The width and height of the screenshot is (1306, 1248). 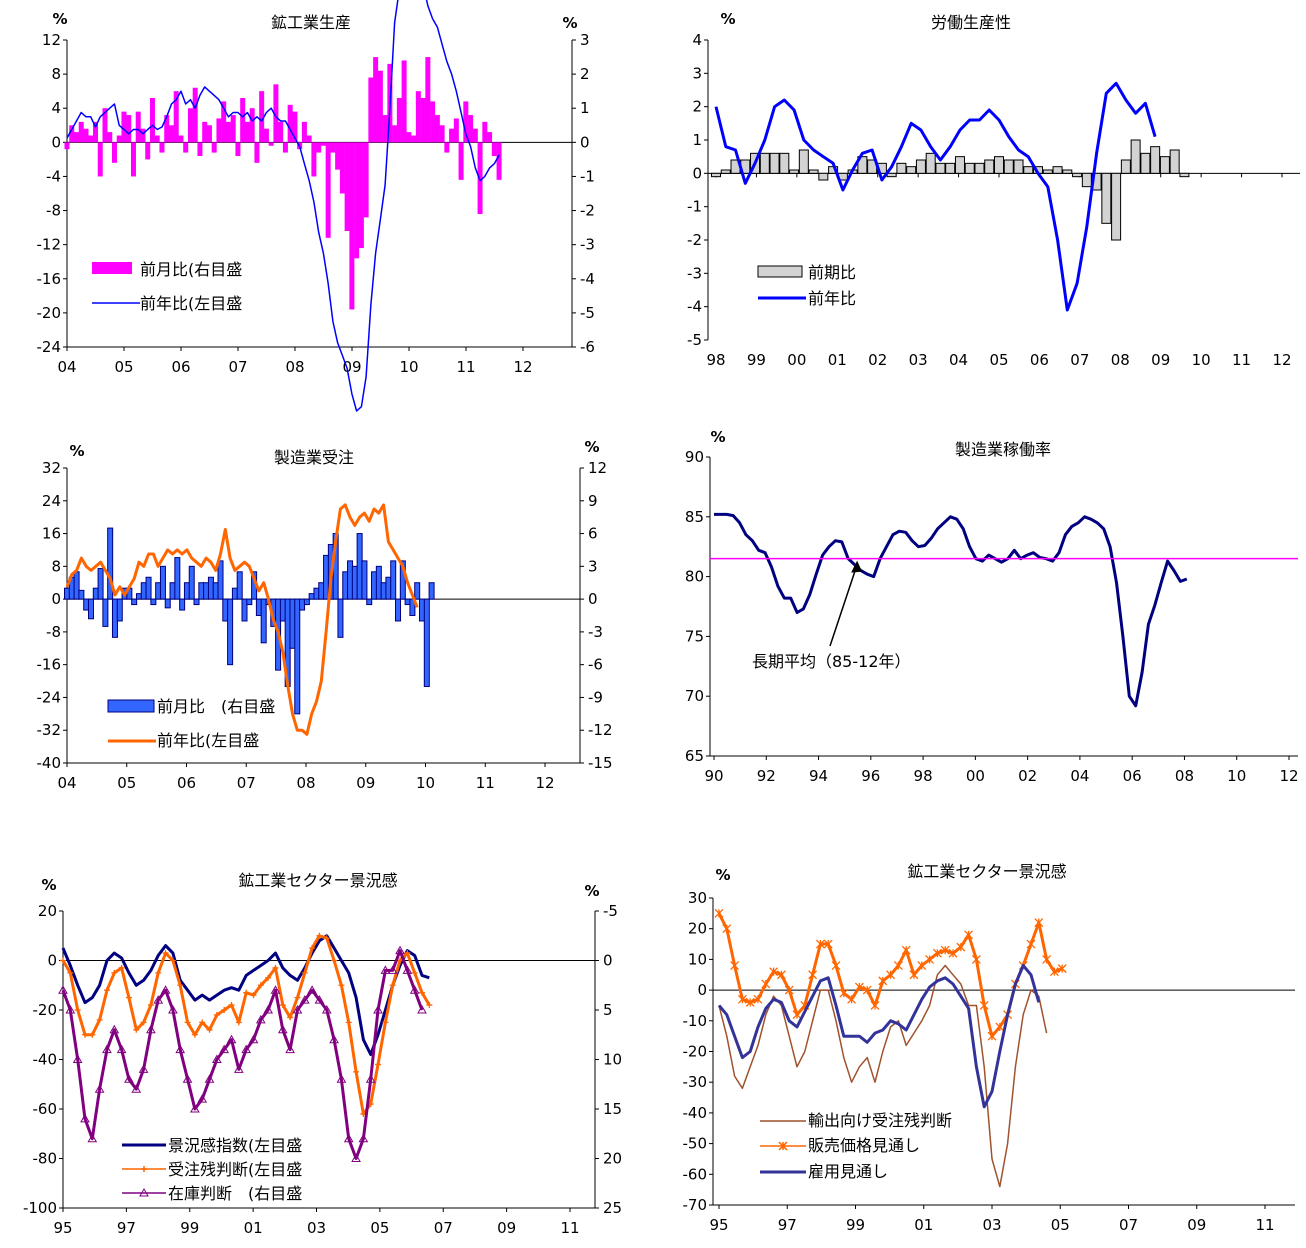 What do you see at coordinates (612, 1109) in the screenshot?
I see `chart5-right-tick-label: 15` at bounding box center [612, 1109].